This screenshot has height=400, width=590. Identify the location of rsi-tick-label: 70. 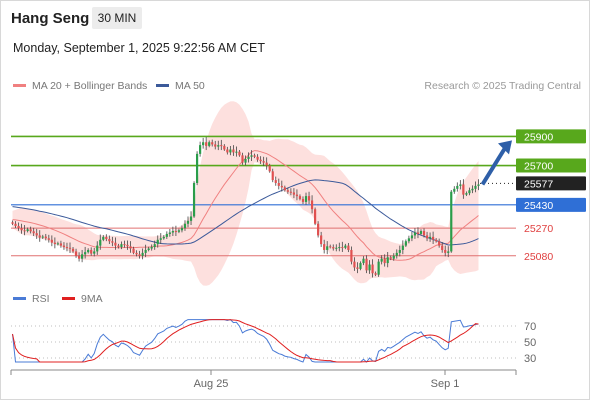
(530, 327).